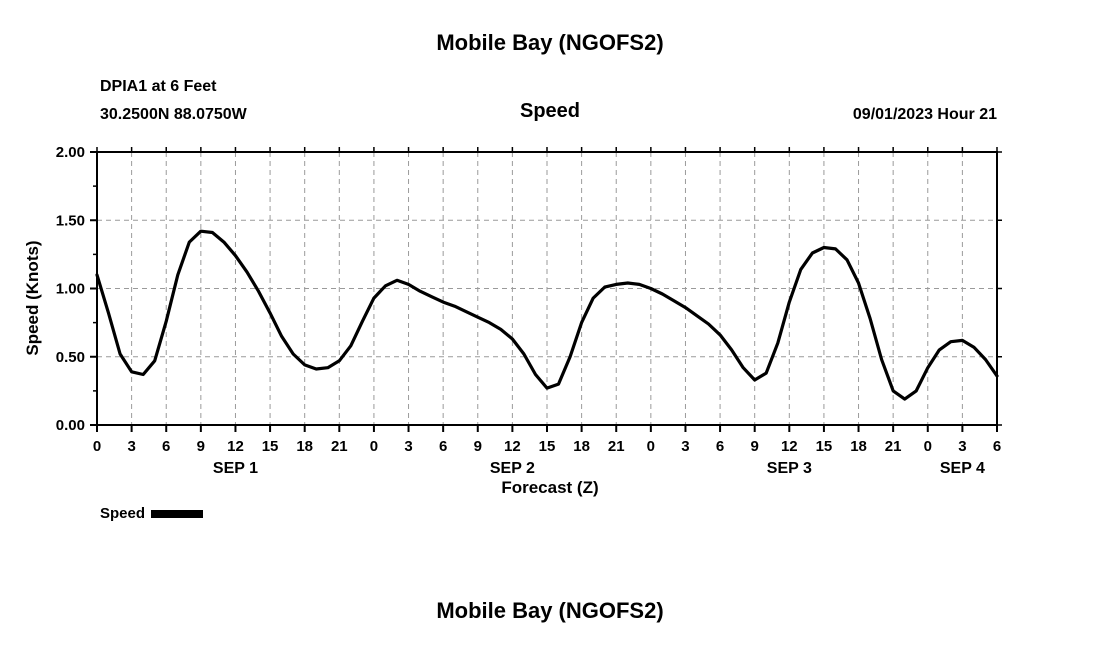 This screenshot has width=1100, height=650. I want to click on svg-text: 1.50, so click(70, 220).